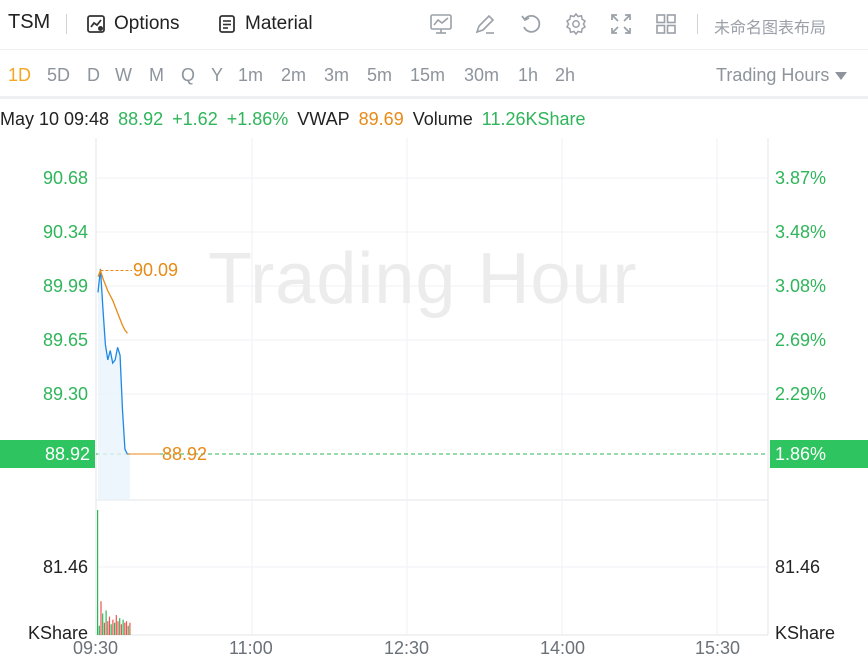 The image size is (868, 660). Describe the element at coordinates (141, 119) in the screenshot. I see `info-price: 88.92` at that location.